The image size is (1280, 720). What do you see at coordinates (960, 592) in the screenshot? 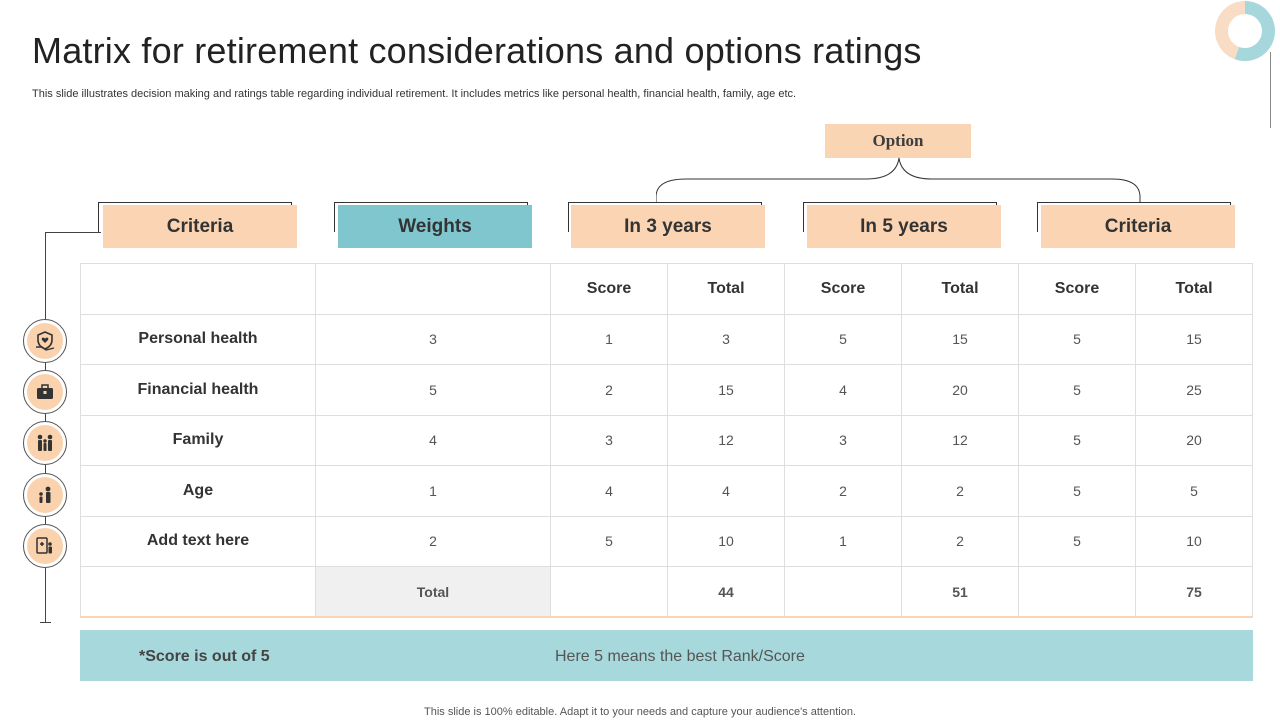
I see `grand-total-5-years: 51` at bounding box center [960, 592].